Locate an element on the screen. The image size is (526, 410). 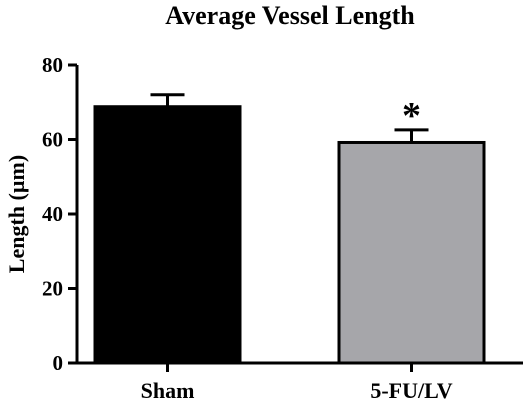
y-tick-label: 40 is located at coordinates (52, 214).